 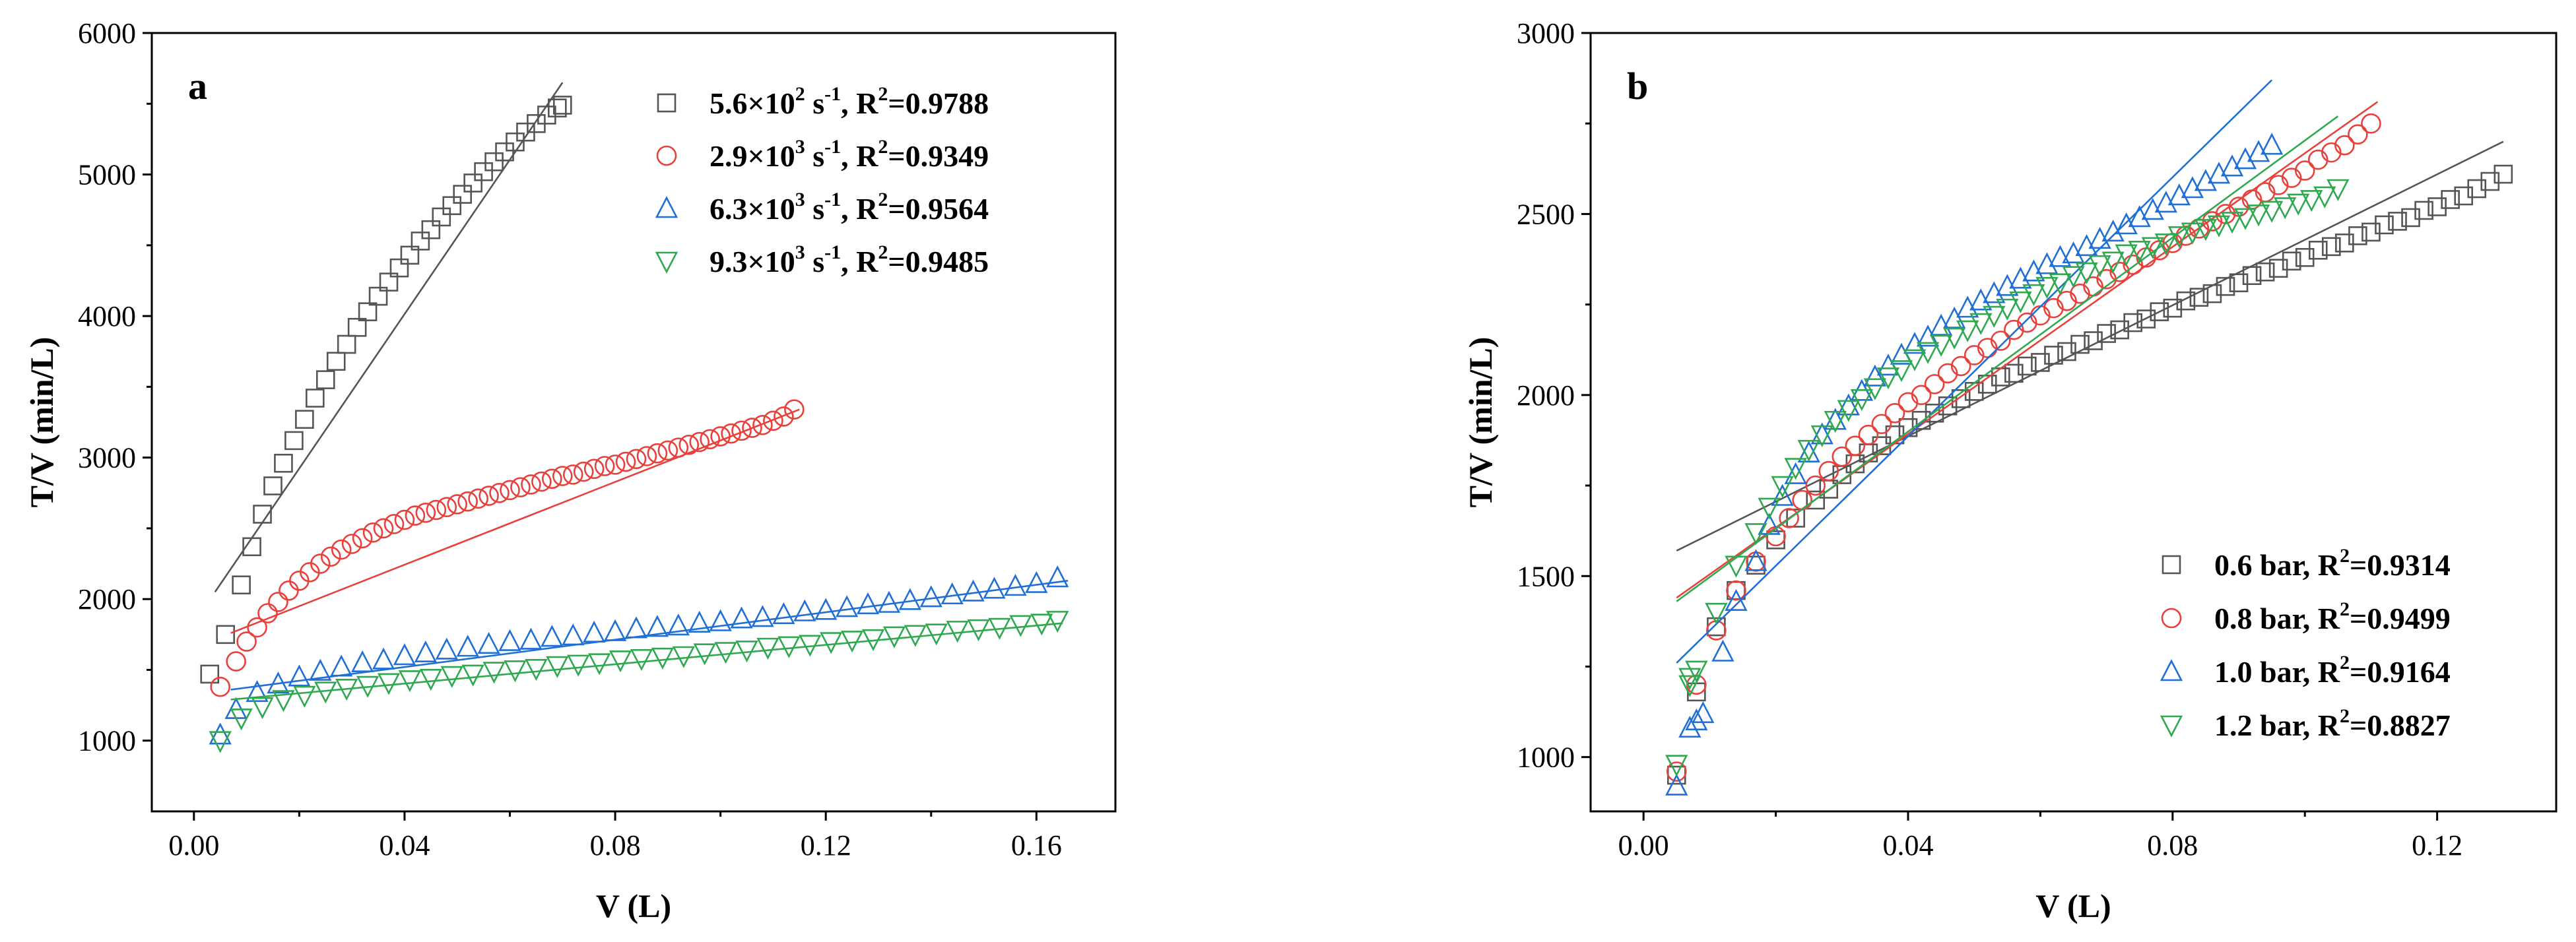 What do you see at coordinates (2332, 563) in the screenshot?
I see `panel-b-legend-entry: 0.6 bar, R2=0.9314` at bounding box center [2332, 563].